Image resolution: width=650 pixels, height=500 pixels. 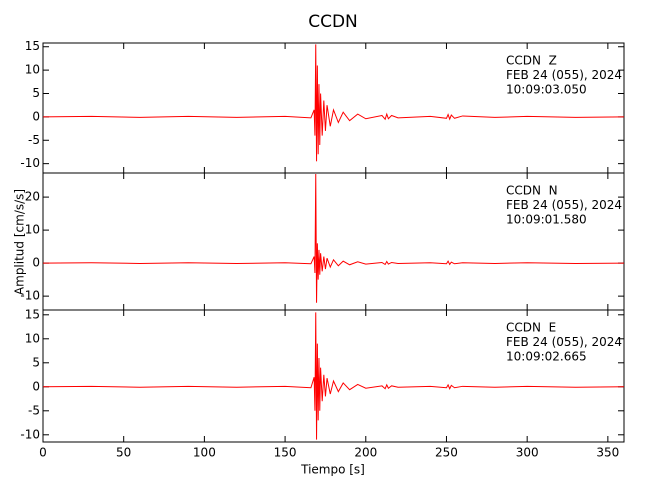 What do you see at coordinates (333, 22) in the screenshot?
I see `chart-title: CCDN` at bounding box center [333, 22].